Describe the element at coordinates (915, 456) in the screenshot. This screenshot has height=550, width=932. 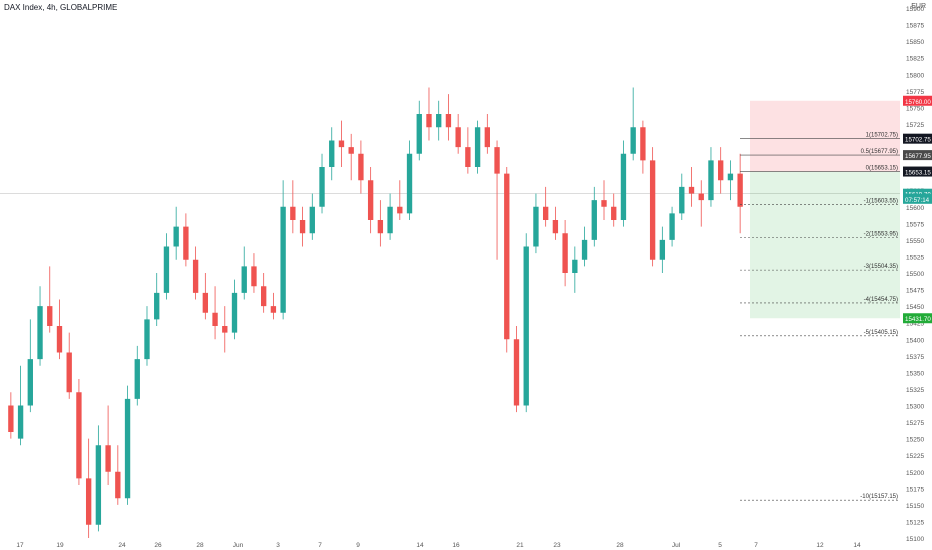
I see `y-tick-label: 15225` at that location.